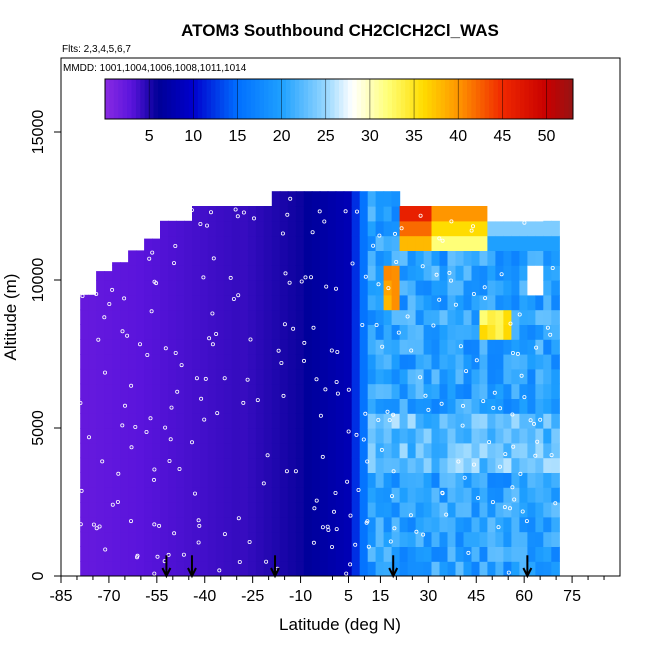  Describe the element at coordinates (238, 136) in the screenshot. I see `colorbar-tick-label: 15` at that location.